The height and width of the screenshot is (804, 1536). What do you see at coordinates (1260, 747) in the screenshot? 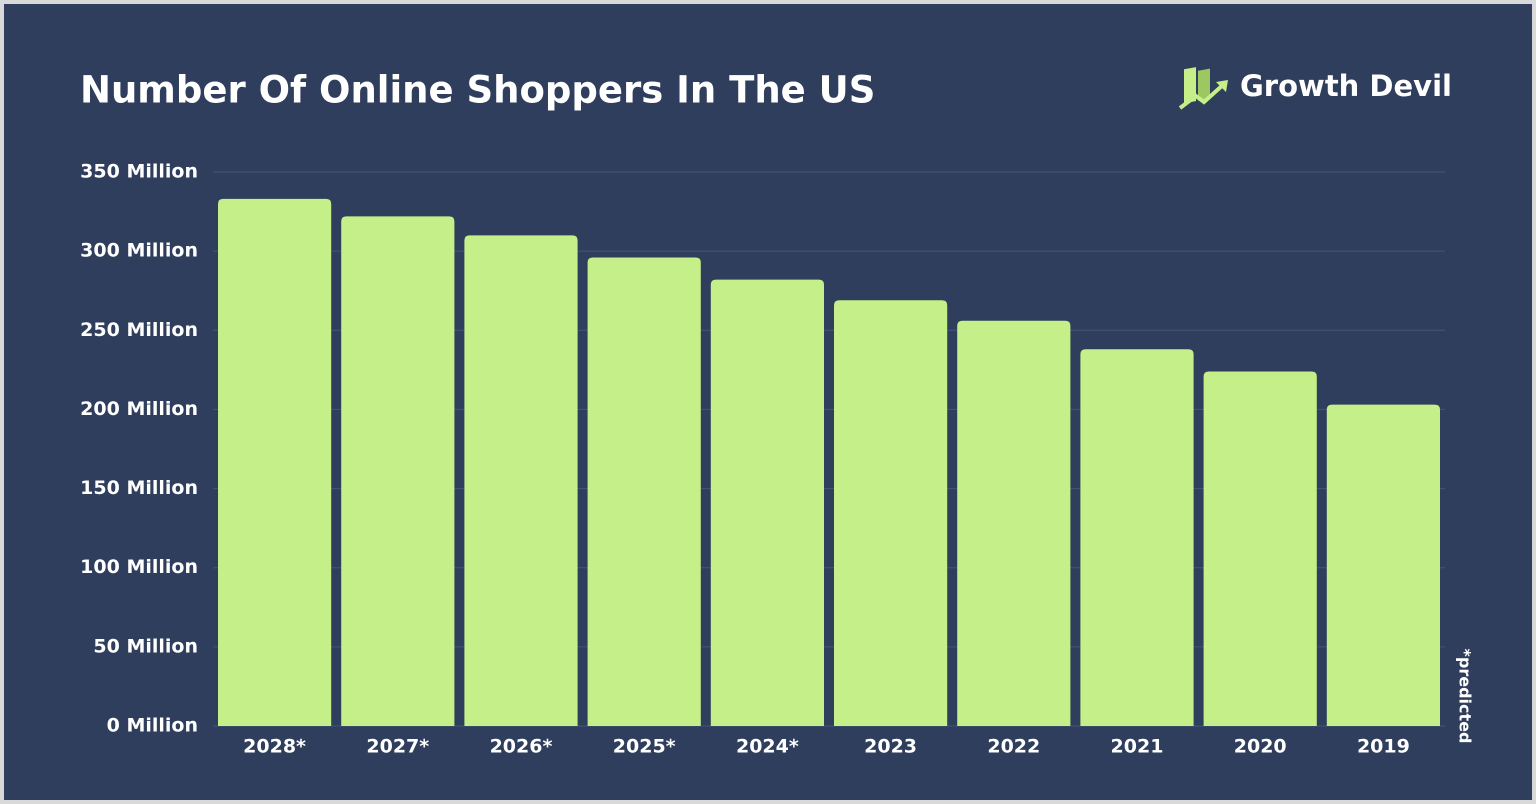
I see `x-tick-label: 2020` at bounding box center [1260, 747].